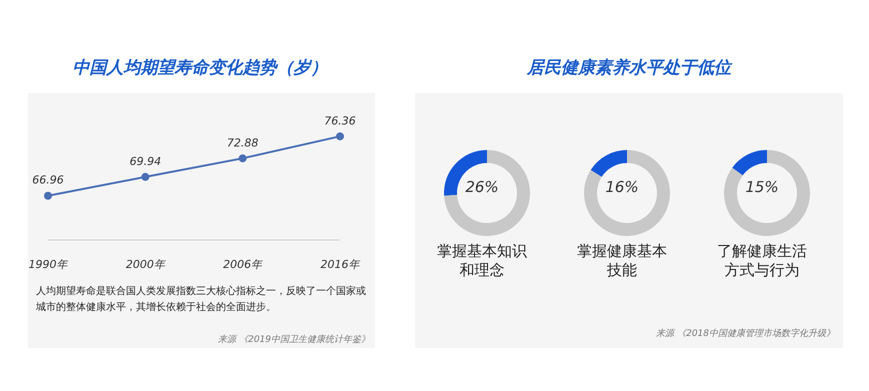 The height and width of the screenshot is (391, 869). Describe the element at coordinates (242, 143) in the screenshot. I see `data-label: 72.88` at that location.